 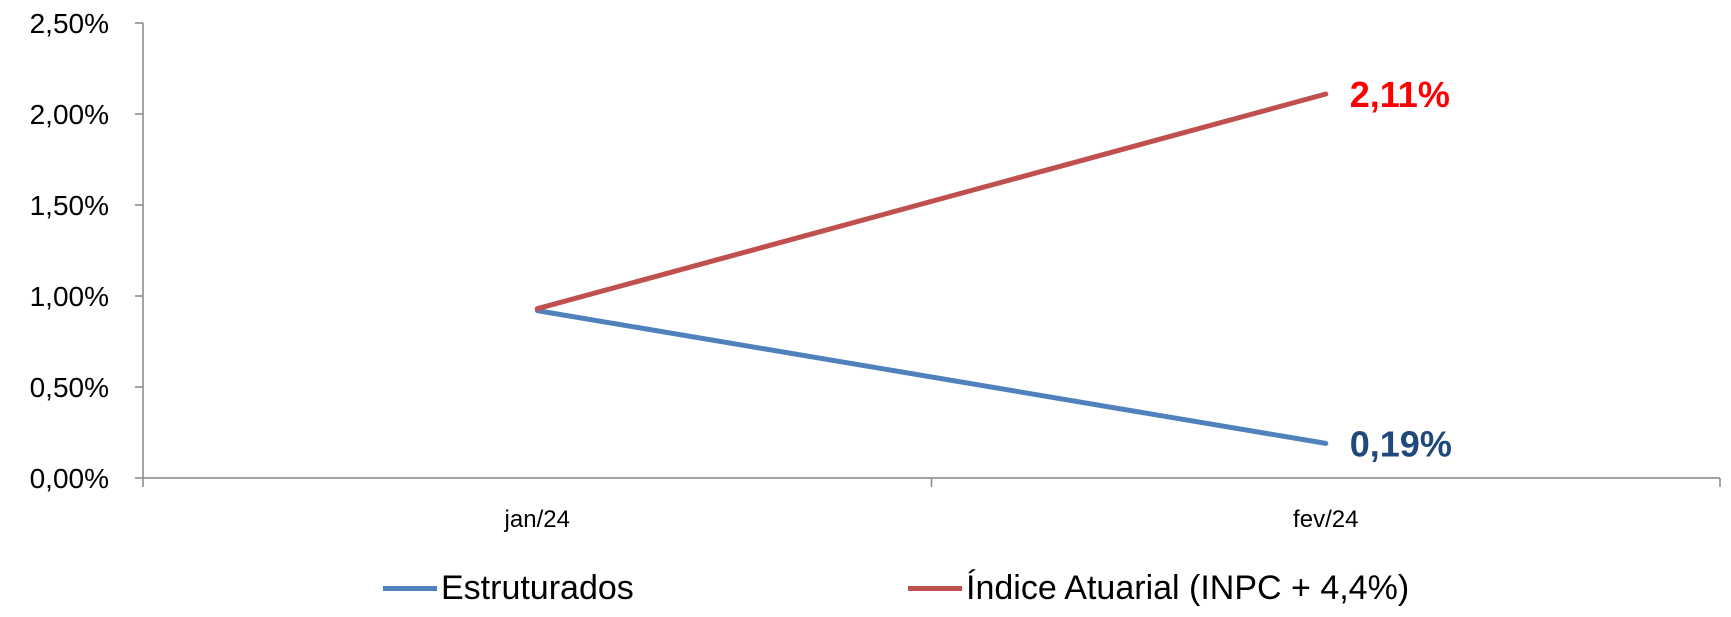 I want to click on legend-item-indice-atuarial: Índice Atuarial (INPC + 4,4%), so click(x=1158, y=588).